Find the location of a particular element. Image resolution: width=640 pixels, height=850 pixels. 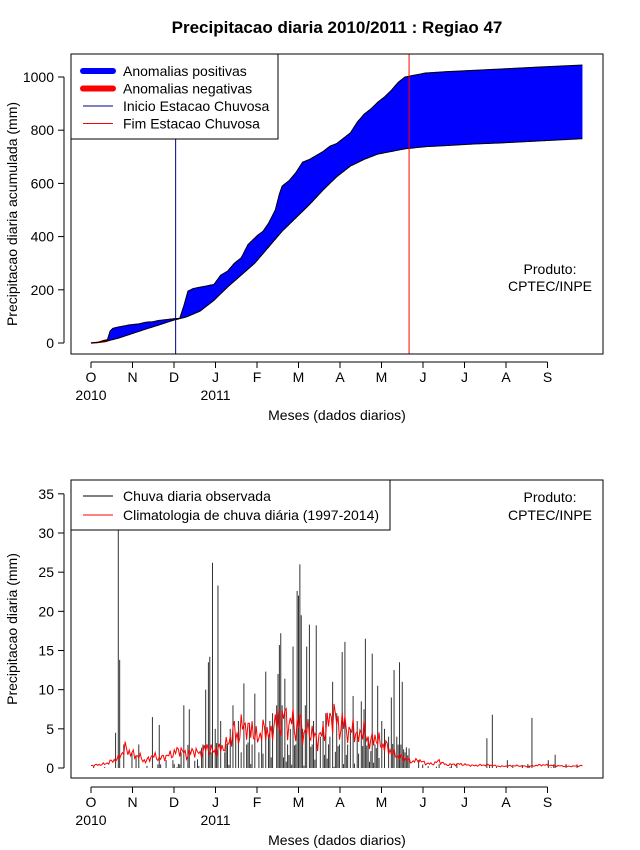

y-tick-label: 200 is located at coordinates (43, 290).